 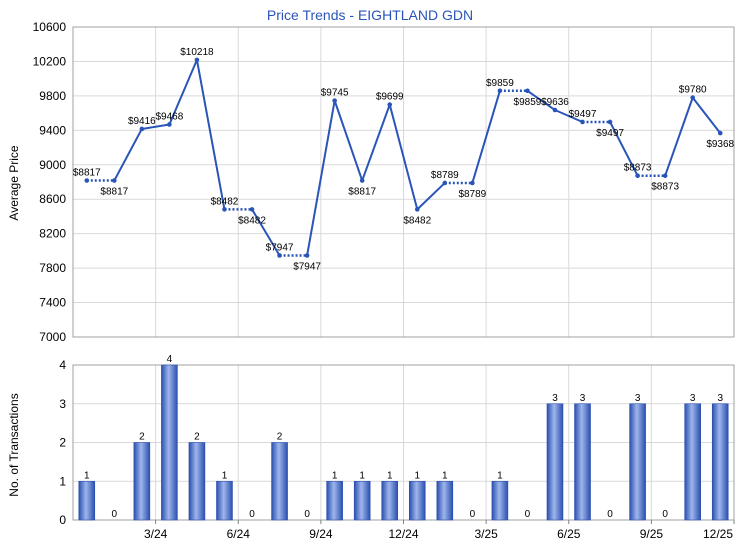 I want to click on price-data-label: $9780, so click(x=693, y=90).